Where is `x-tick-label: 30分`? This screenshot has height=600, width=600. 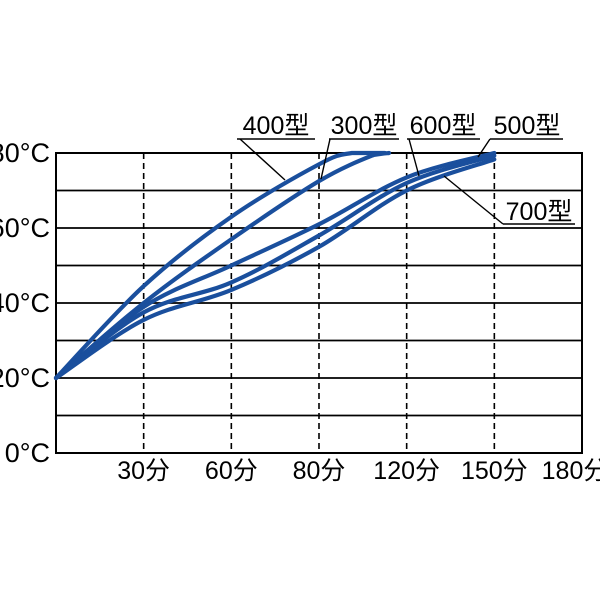 x-tick-label: 30分 is located at coordinates (143, 471).